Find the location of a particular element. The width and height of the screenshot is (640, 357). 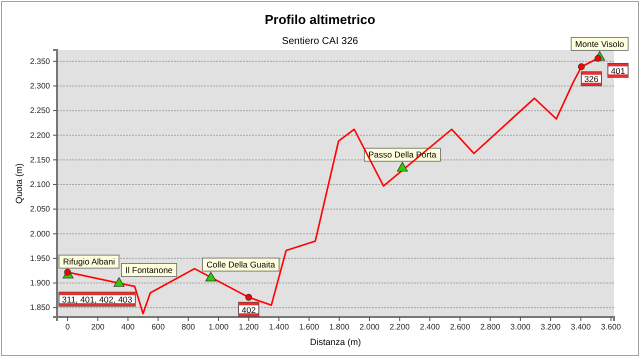

x-tick-label: 2.000 is located at coordinates (369, 327).